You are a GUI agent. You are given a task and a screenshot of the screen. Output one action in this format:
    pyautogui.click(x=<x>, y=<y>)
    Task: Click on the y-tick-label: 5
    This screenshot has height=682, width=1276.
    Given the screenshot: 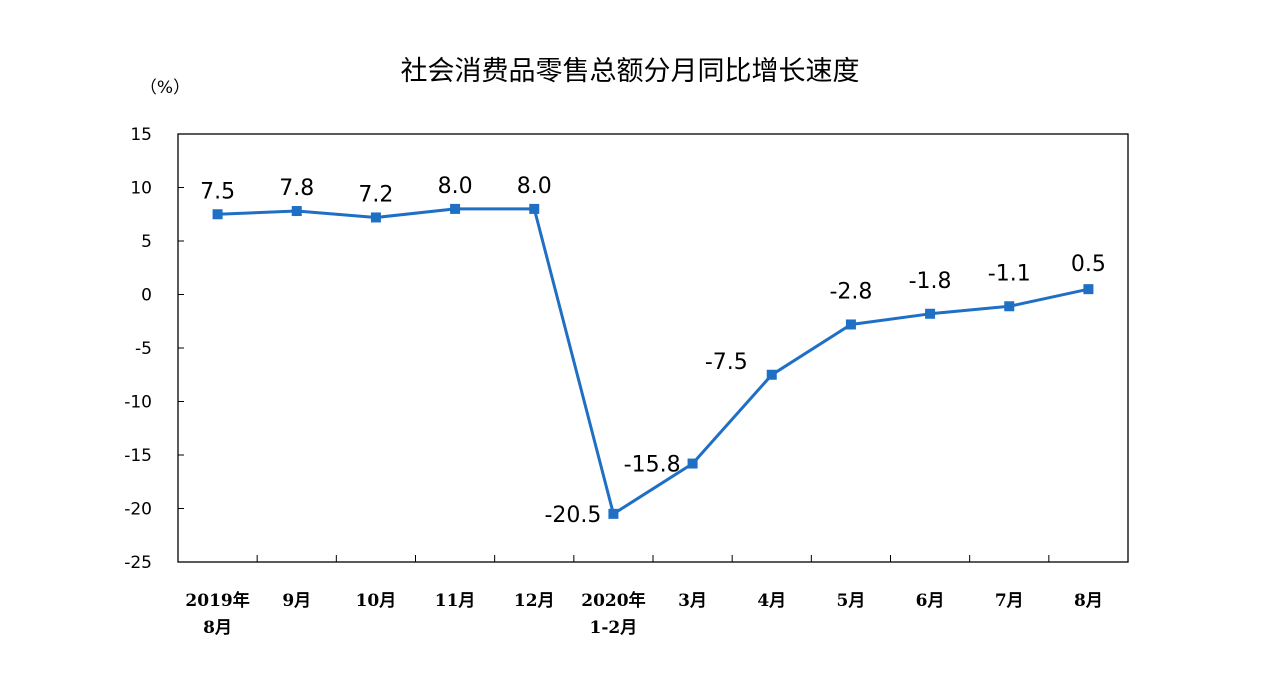 What is the action you would take?
    pyautogui.click(x=146, y=242)
    